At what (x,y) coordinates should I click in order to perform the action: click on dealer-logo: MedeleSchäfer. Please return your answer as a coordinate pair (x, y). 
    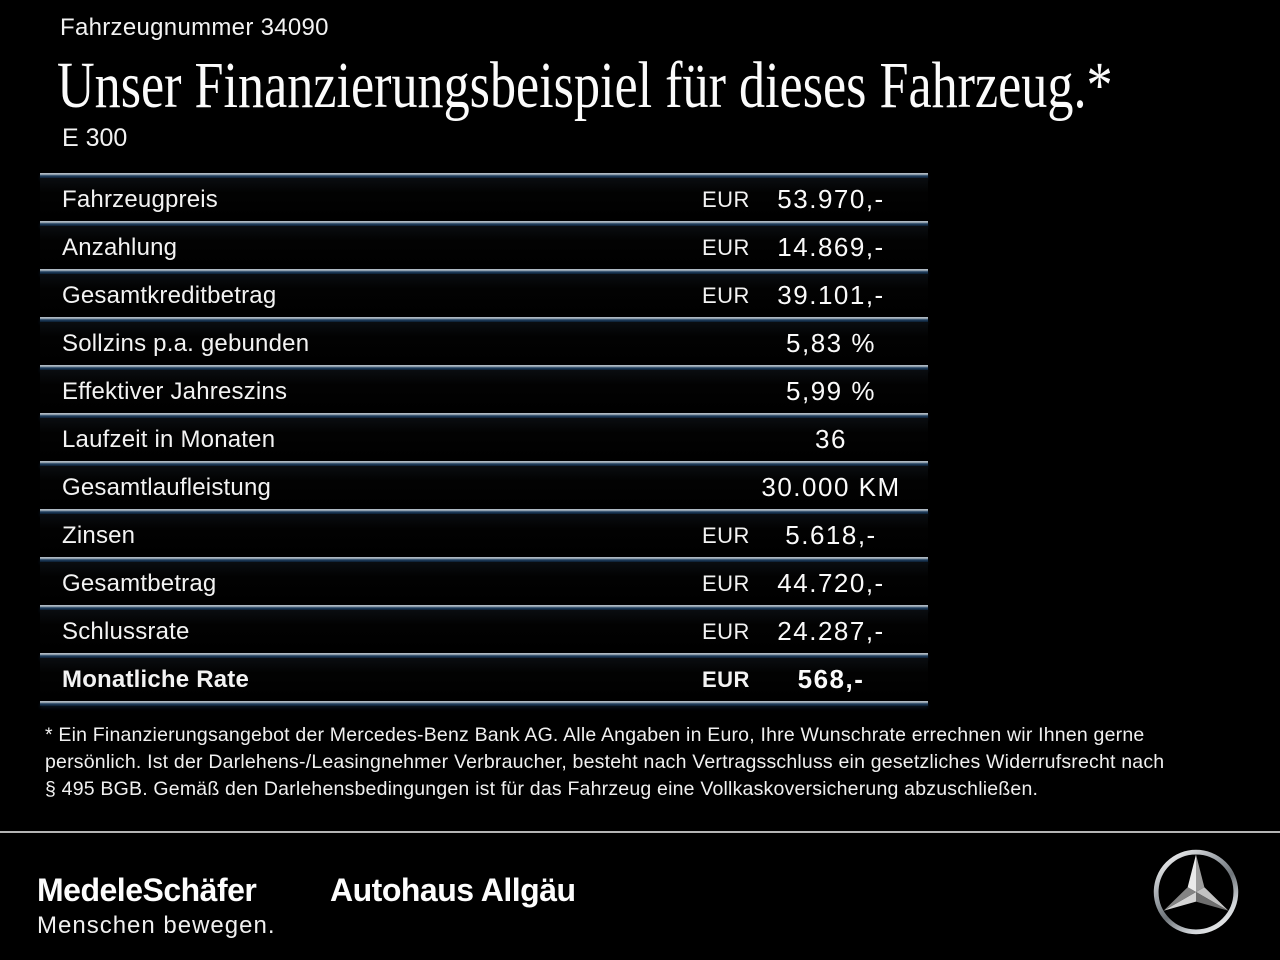
    Looking at the image, I should click on (147, 890).